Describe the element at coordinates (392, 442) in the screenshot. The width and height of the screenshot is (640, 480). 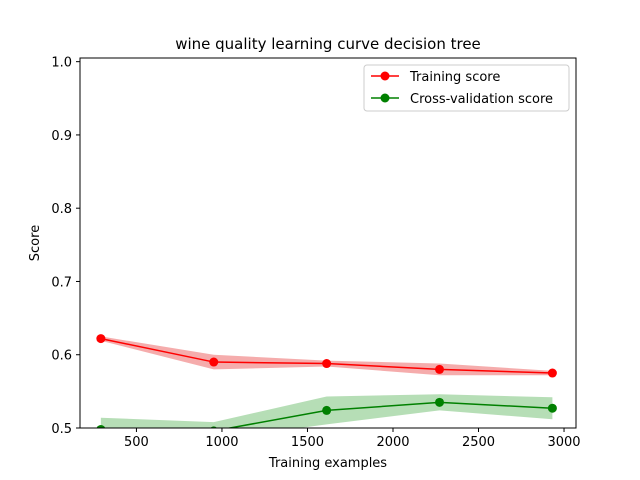
I see `x-tick-label: 2000` at that location.